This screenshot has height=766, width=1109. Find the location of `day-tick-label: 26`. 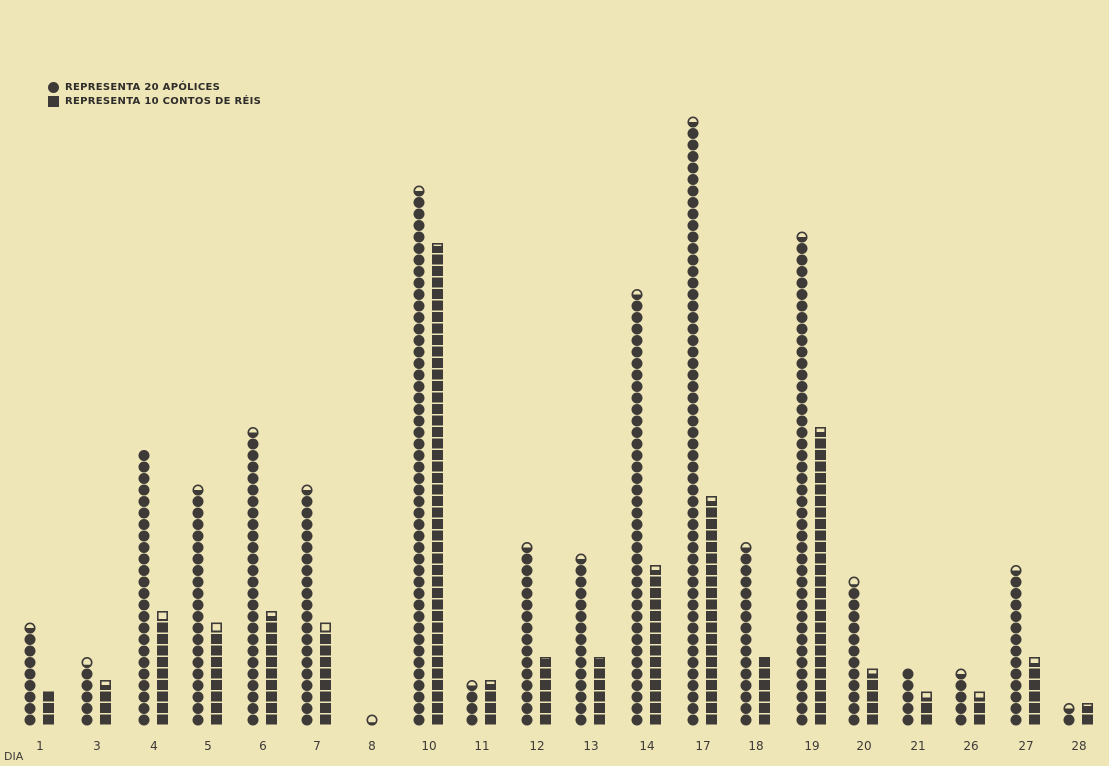

day-tick-label: 26 is located at coordinates (970, 746).